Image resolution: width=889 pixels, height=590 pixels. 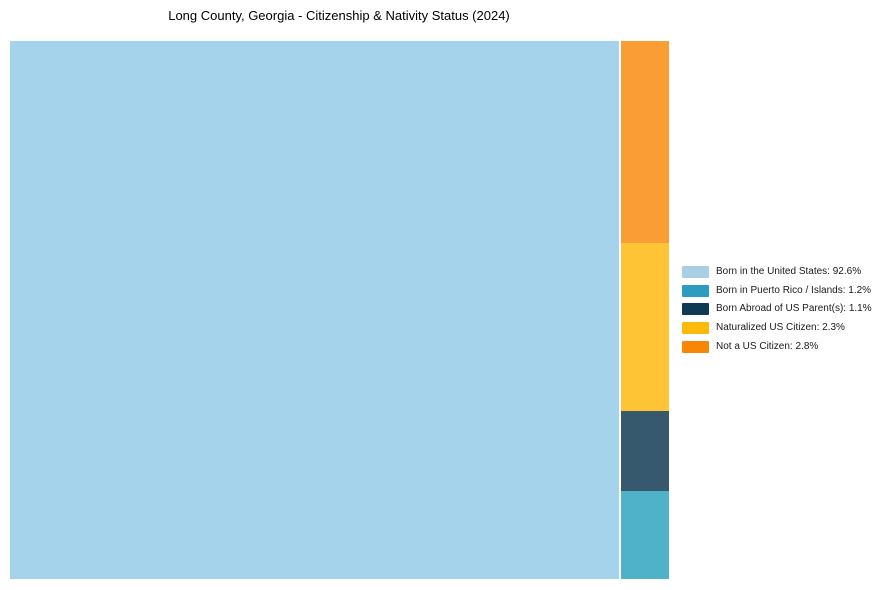 I want to click on legend-label: Not a US Citizen: 2.8%, so click(x=767, y=346).